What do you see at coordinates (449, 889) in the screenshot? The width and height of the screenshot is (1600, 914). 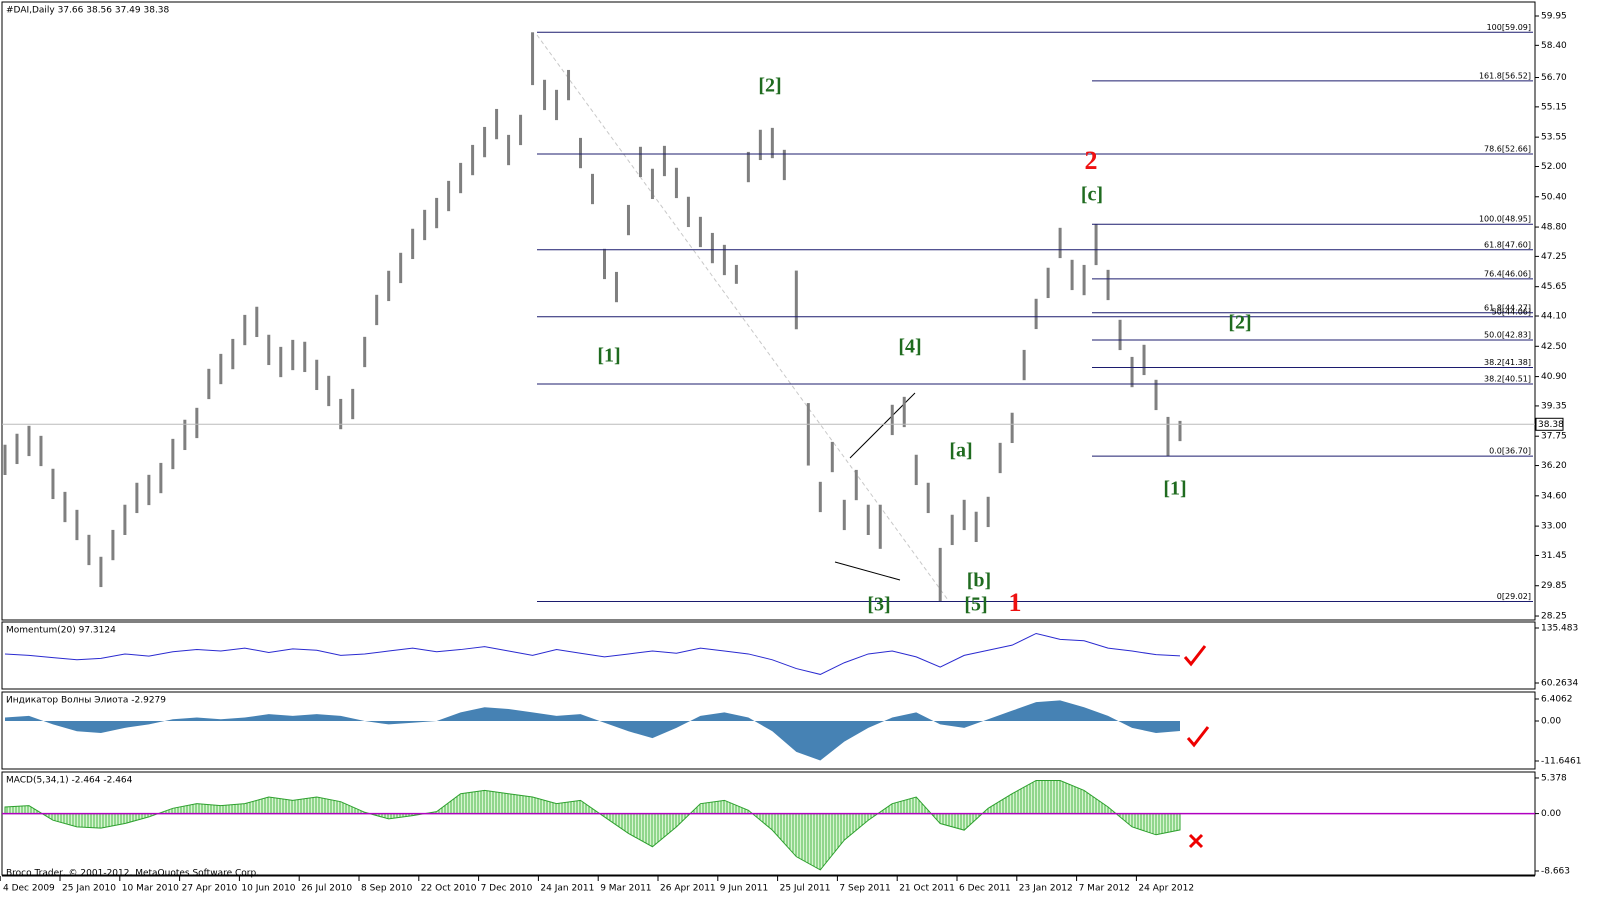 I see `x-tick-label: 22 Oct 2010` at bounding box center [449, 889].